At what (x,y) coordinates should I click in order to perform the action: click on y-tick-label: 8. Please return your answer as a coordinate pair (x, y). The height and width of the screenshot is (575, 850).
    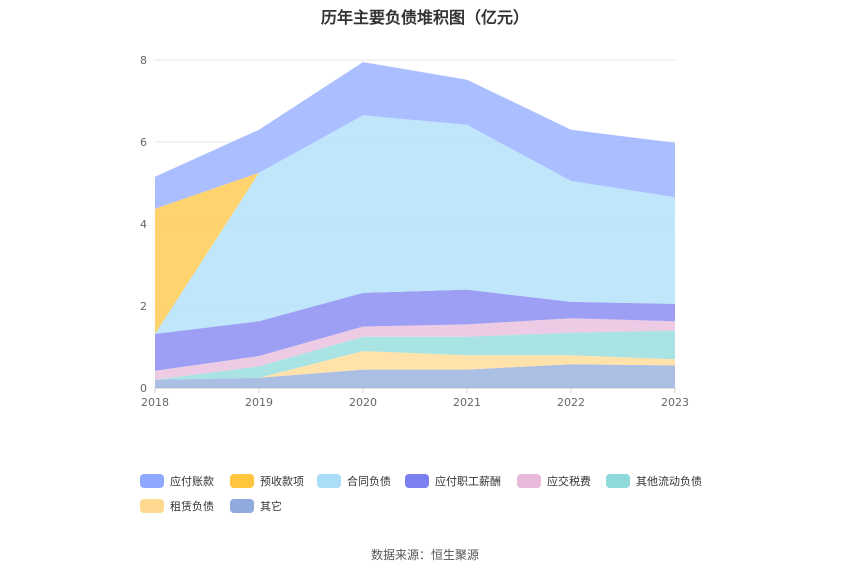
    Looking at the image, I should click on (143, 60).